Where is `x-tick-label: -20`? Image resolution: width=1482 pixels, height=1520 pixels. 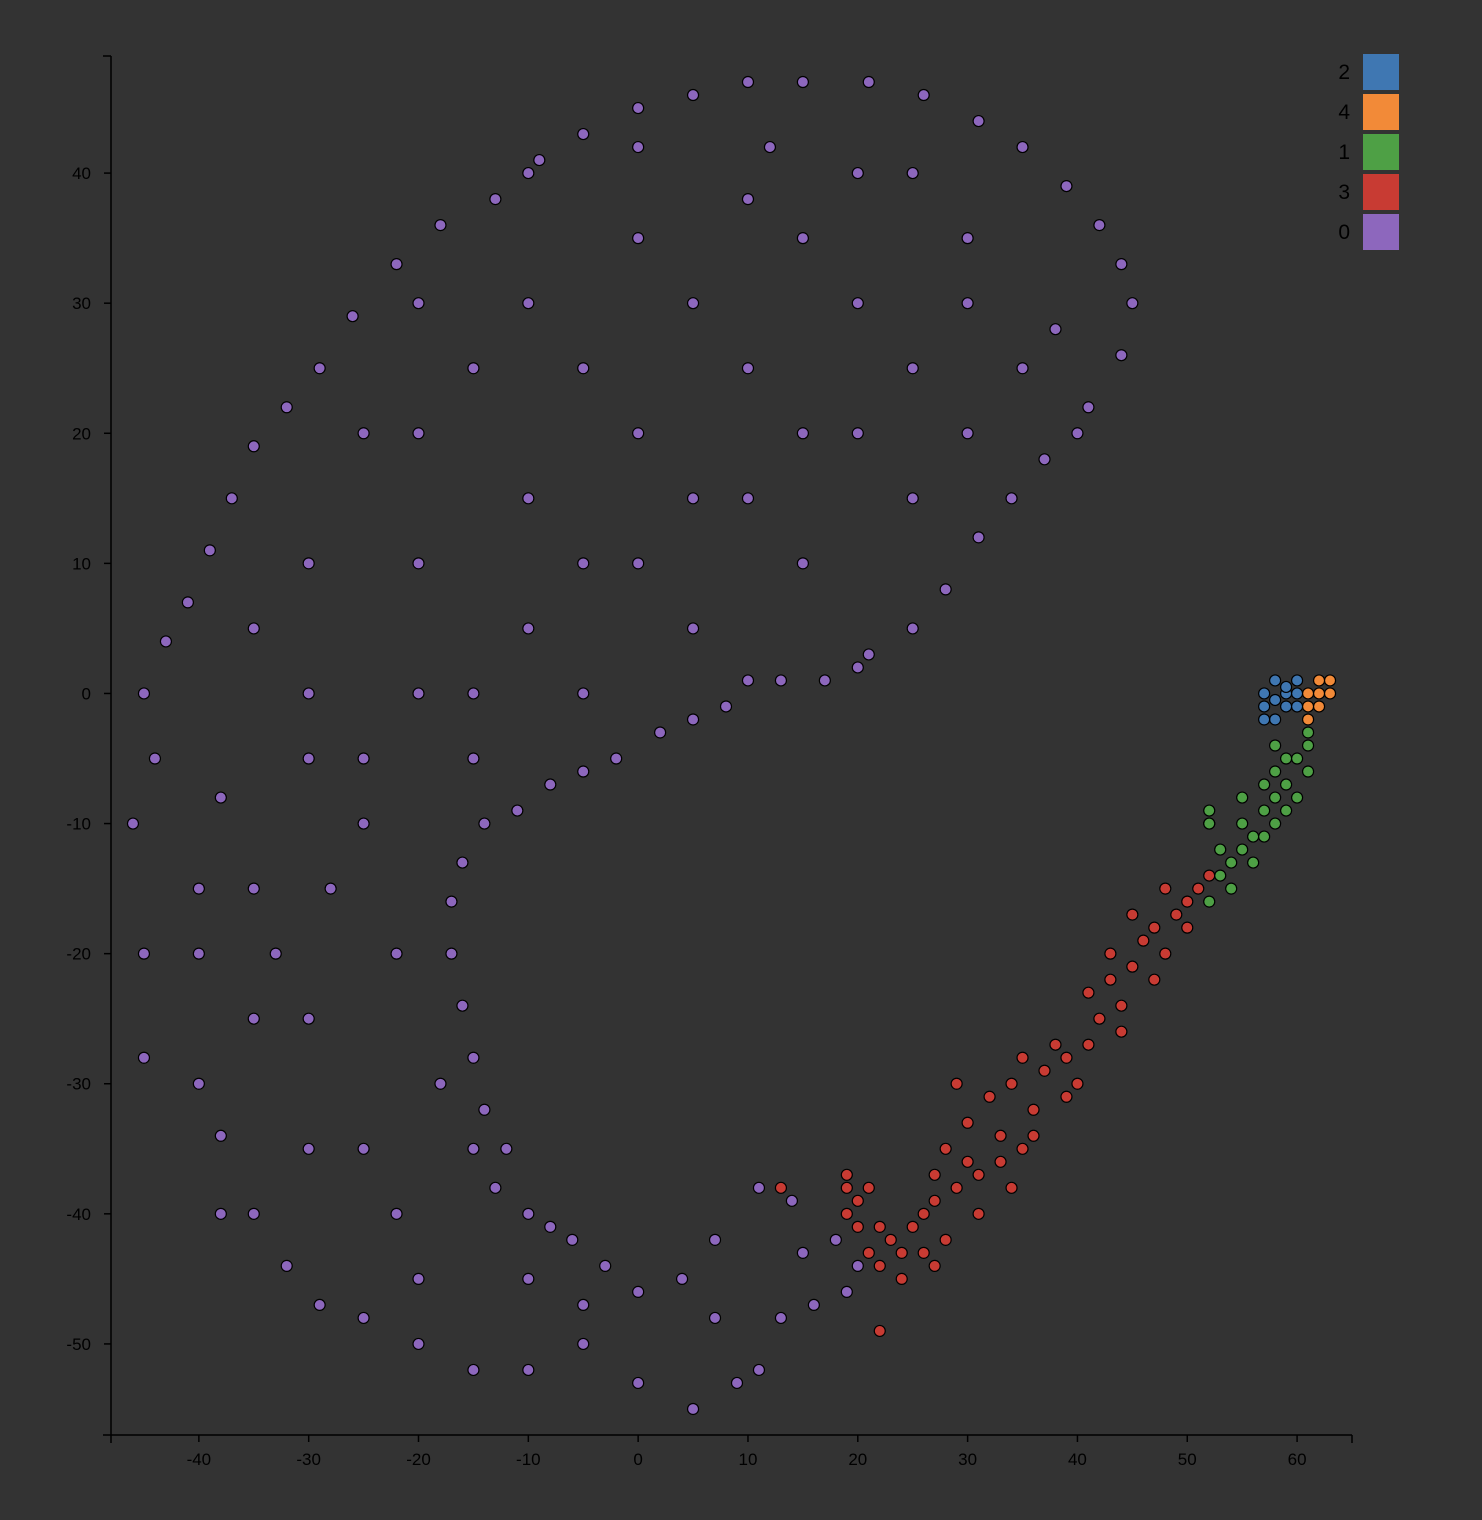 x-tick-label: -20 is located at coordinates (418, 1459).